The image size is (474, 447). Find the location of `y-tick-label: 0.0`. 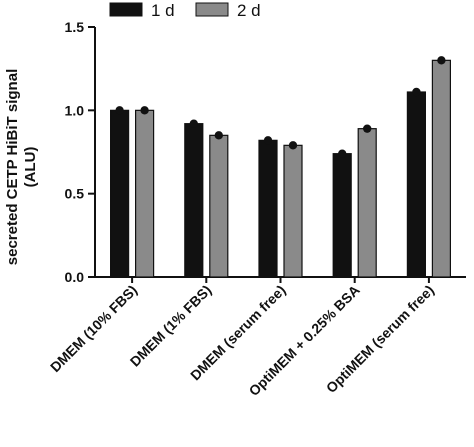

y-tick-label: 0.0 is located at coordinates (75, 277).